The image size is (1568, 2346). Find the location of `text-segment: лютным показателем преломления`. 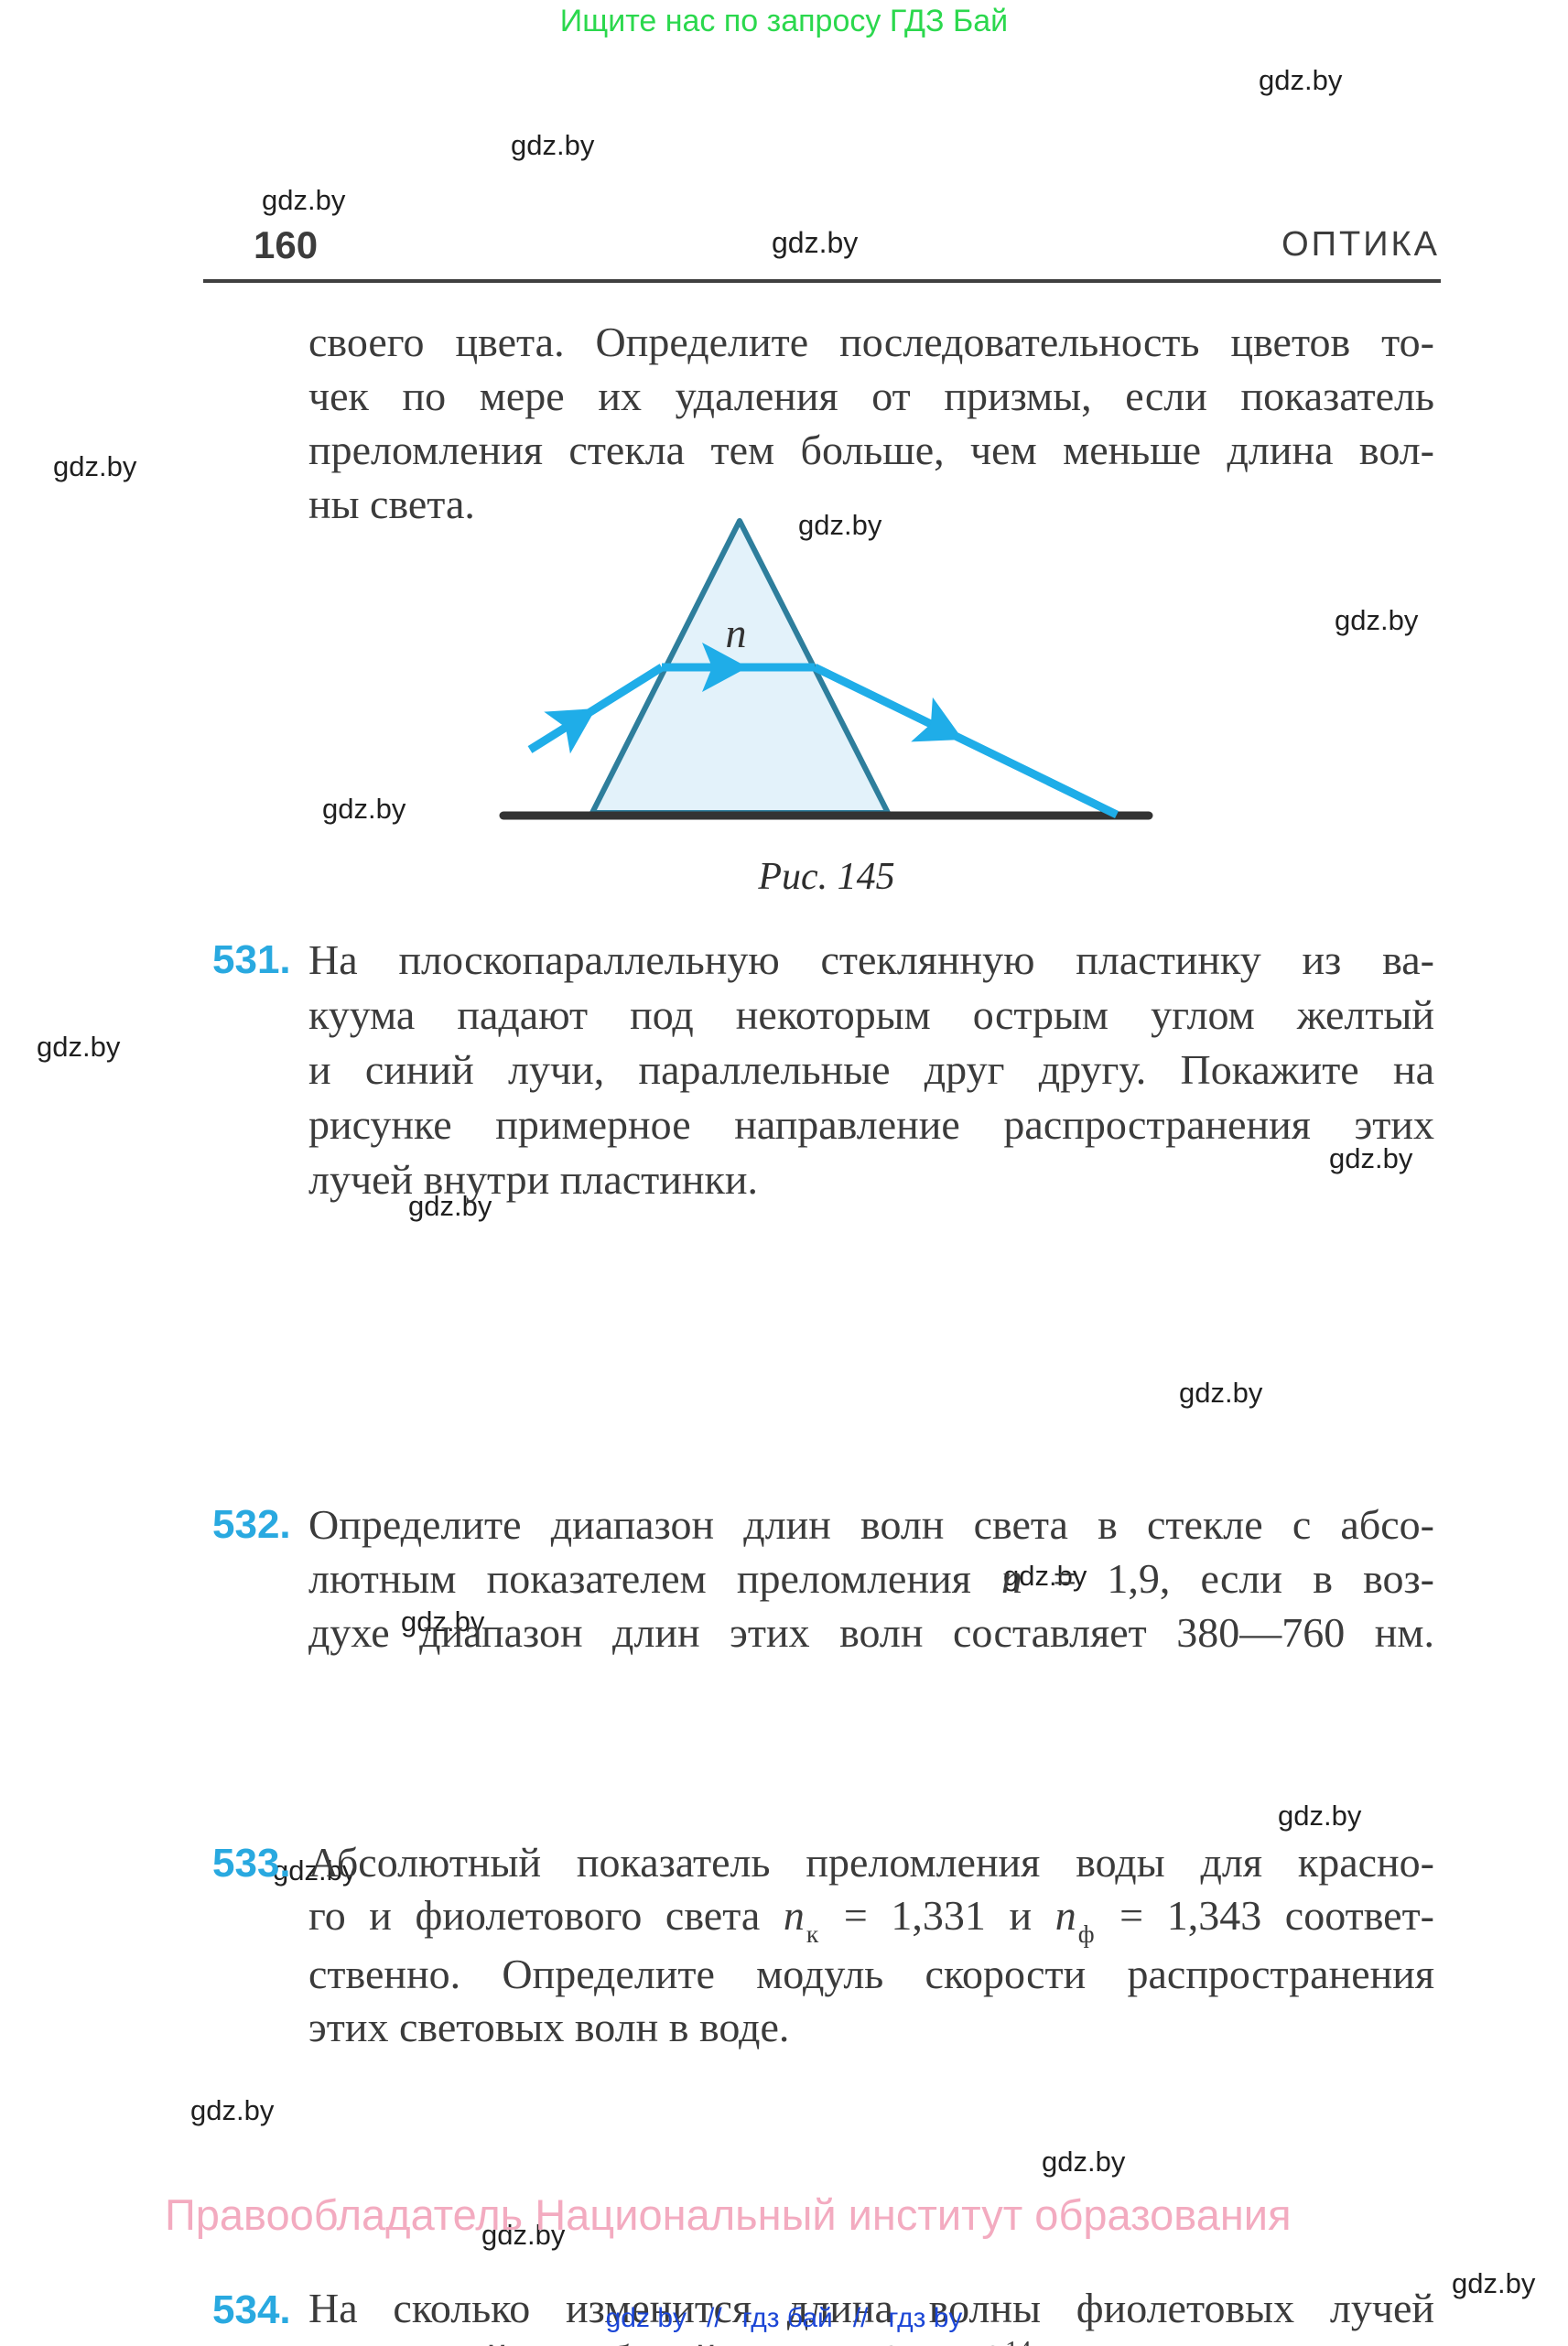

text-segment: лютным показателем преломления is located at coordinates (655, 1578).